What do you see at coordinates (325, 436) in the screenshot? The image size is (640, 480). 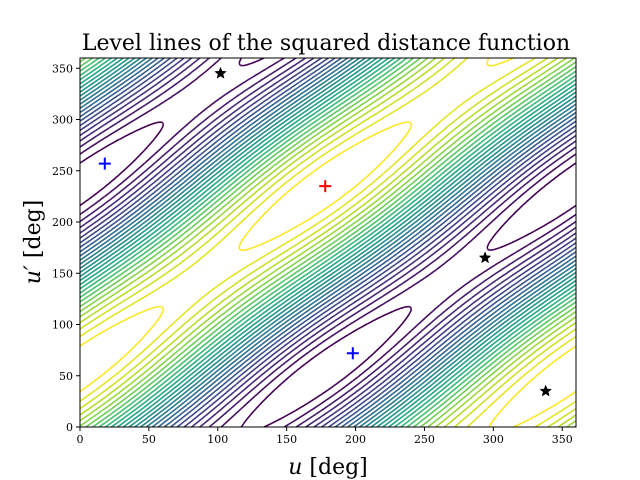 I see `x-axis: 0 50 100 150 200 250 300 350` at bounding box center [325, 436].